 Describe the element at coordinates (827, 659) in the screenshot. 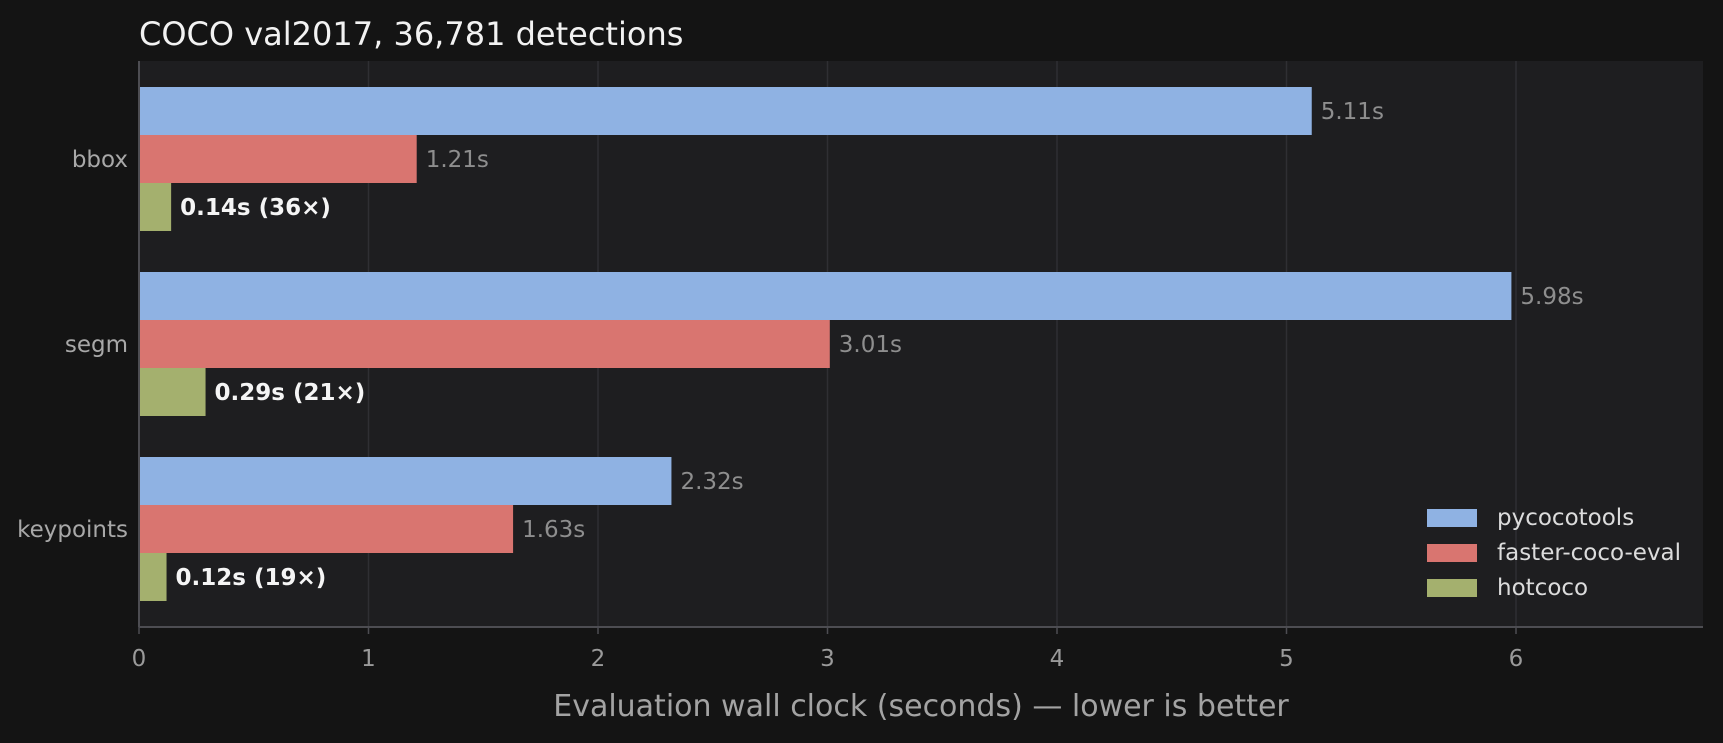

I see `x-tick-label: 3` at that location.